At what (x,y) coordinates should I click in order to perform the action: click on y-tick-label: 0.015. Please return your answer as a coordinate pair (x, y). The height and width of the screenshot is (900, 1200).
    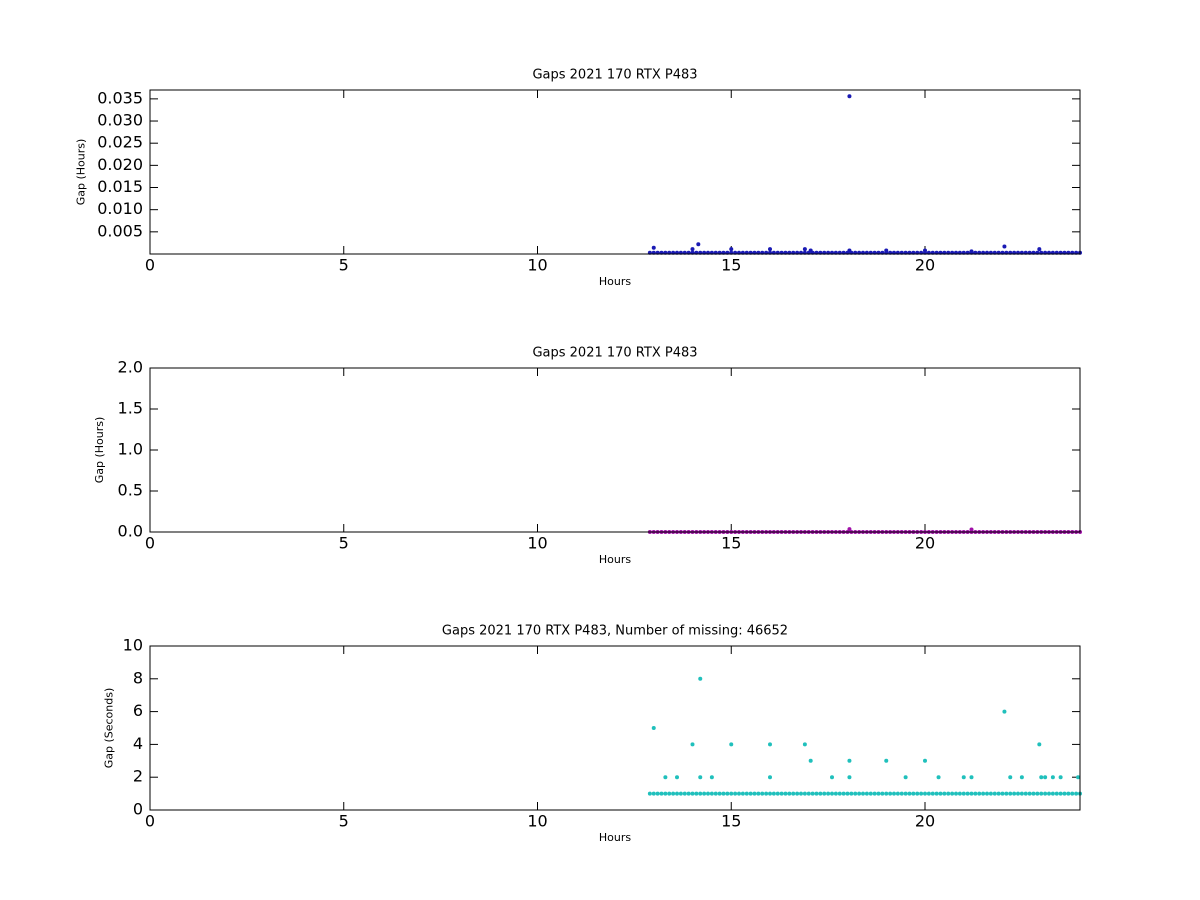
    Looking at the image, I should click on (120, 186).